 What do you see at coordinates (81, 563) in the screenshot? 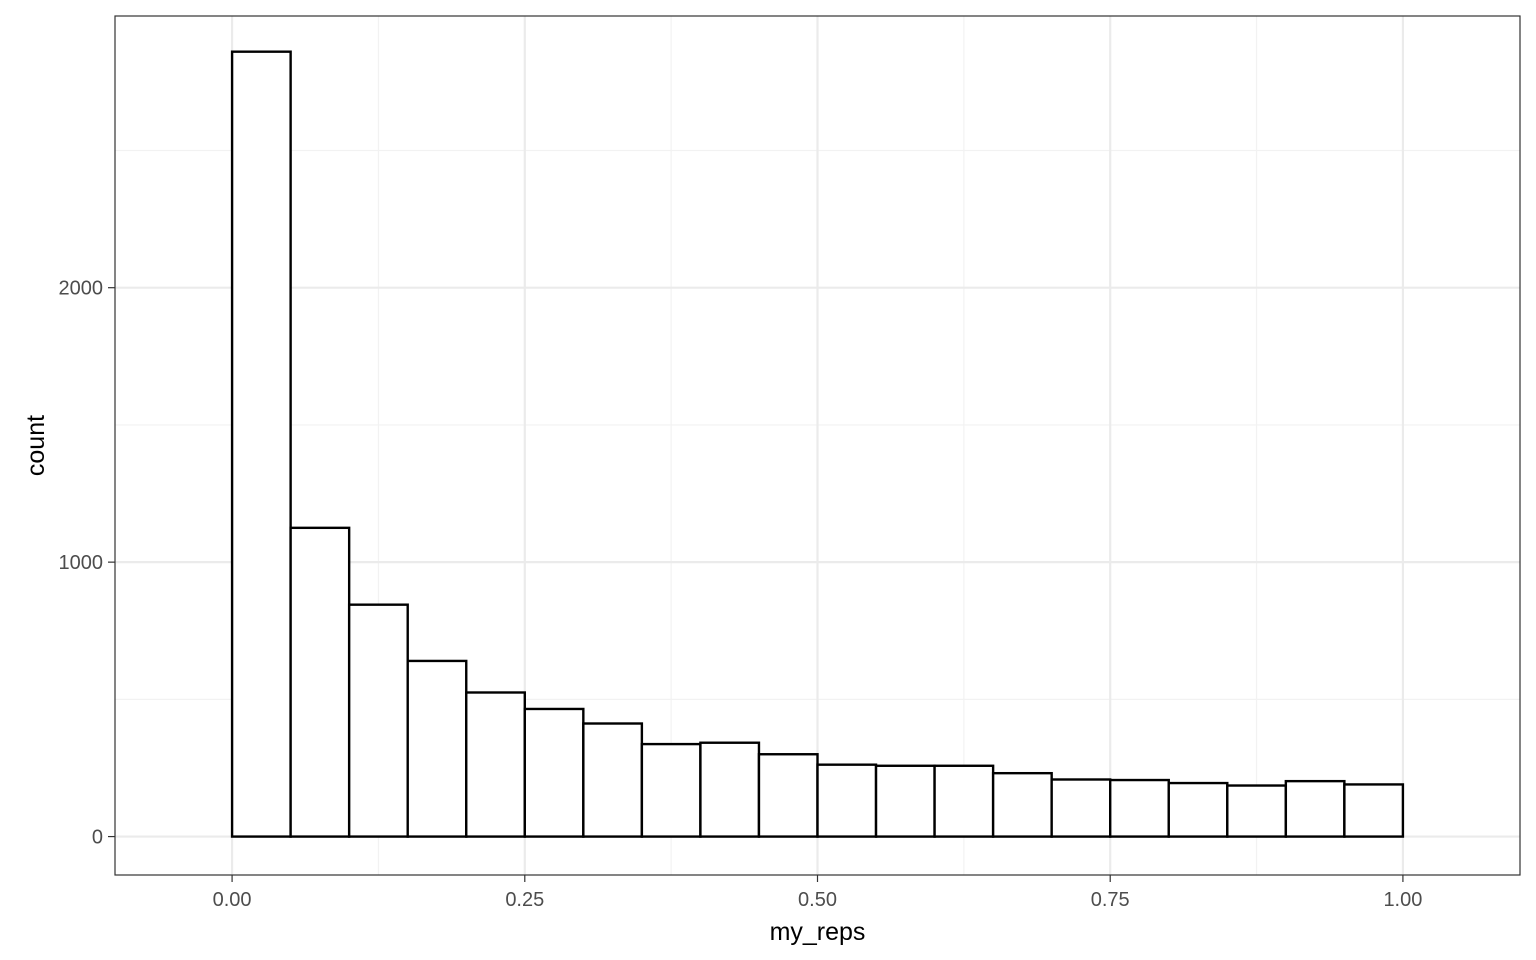
I see `y-tick-label: 1000` at bounding box center [81, 563].